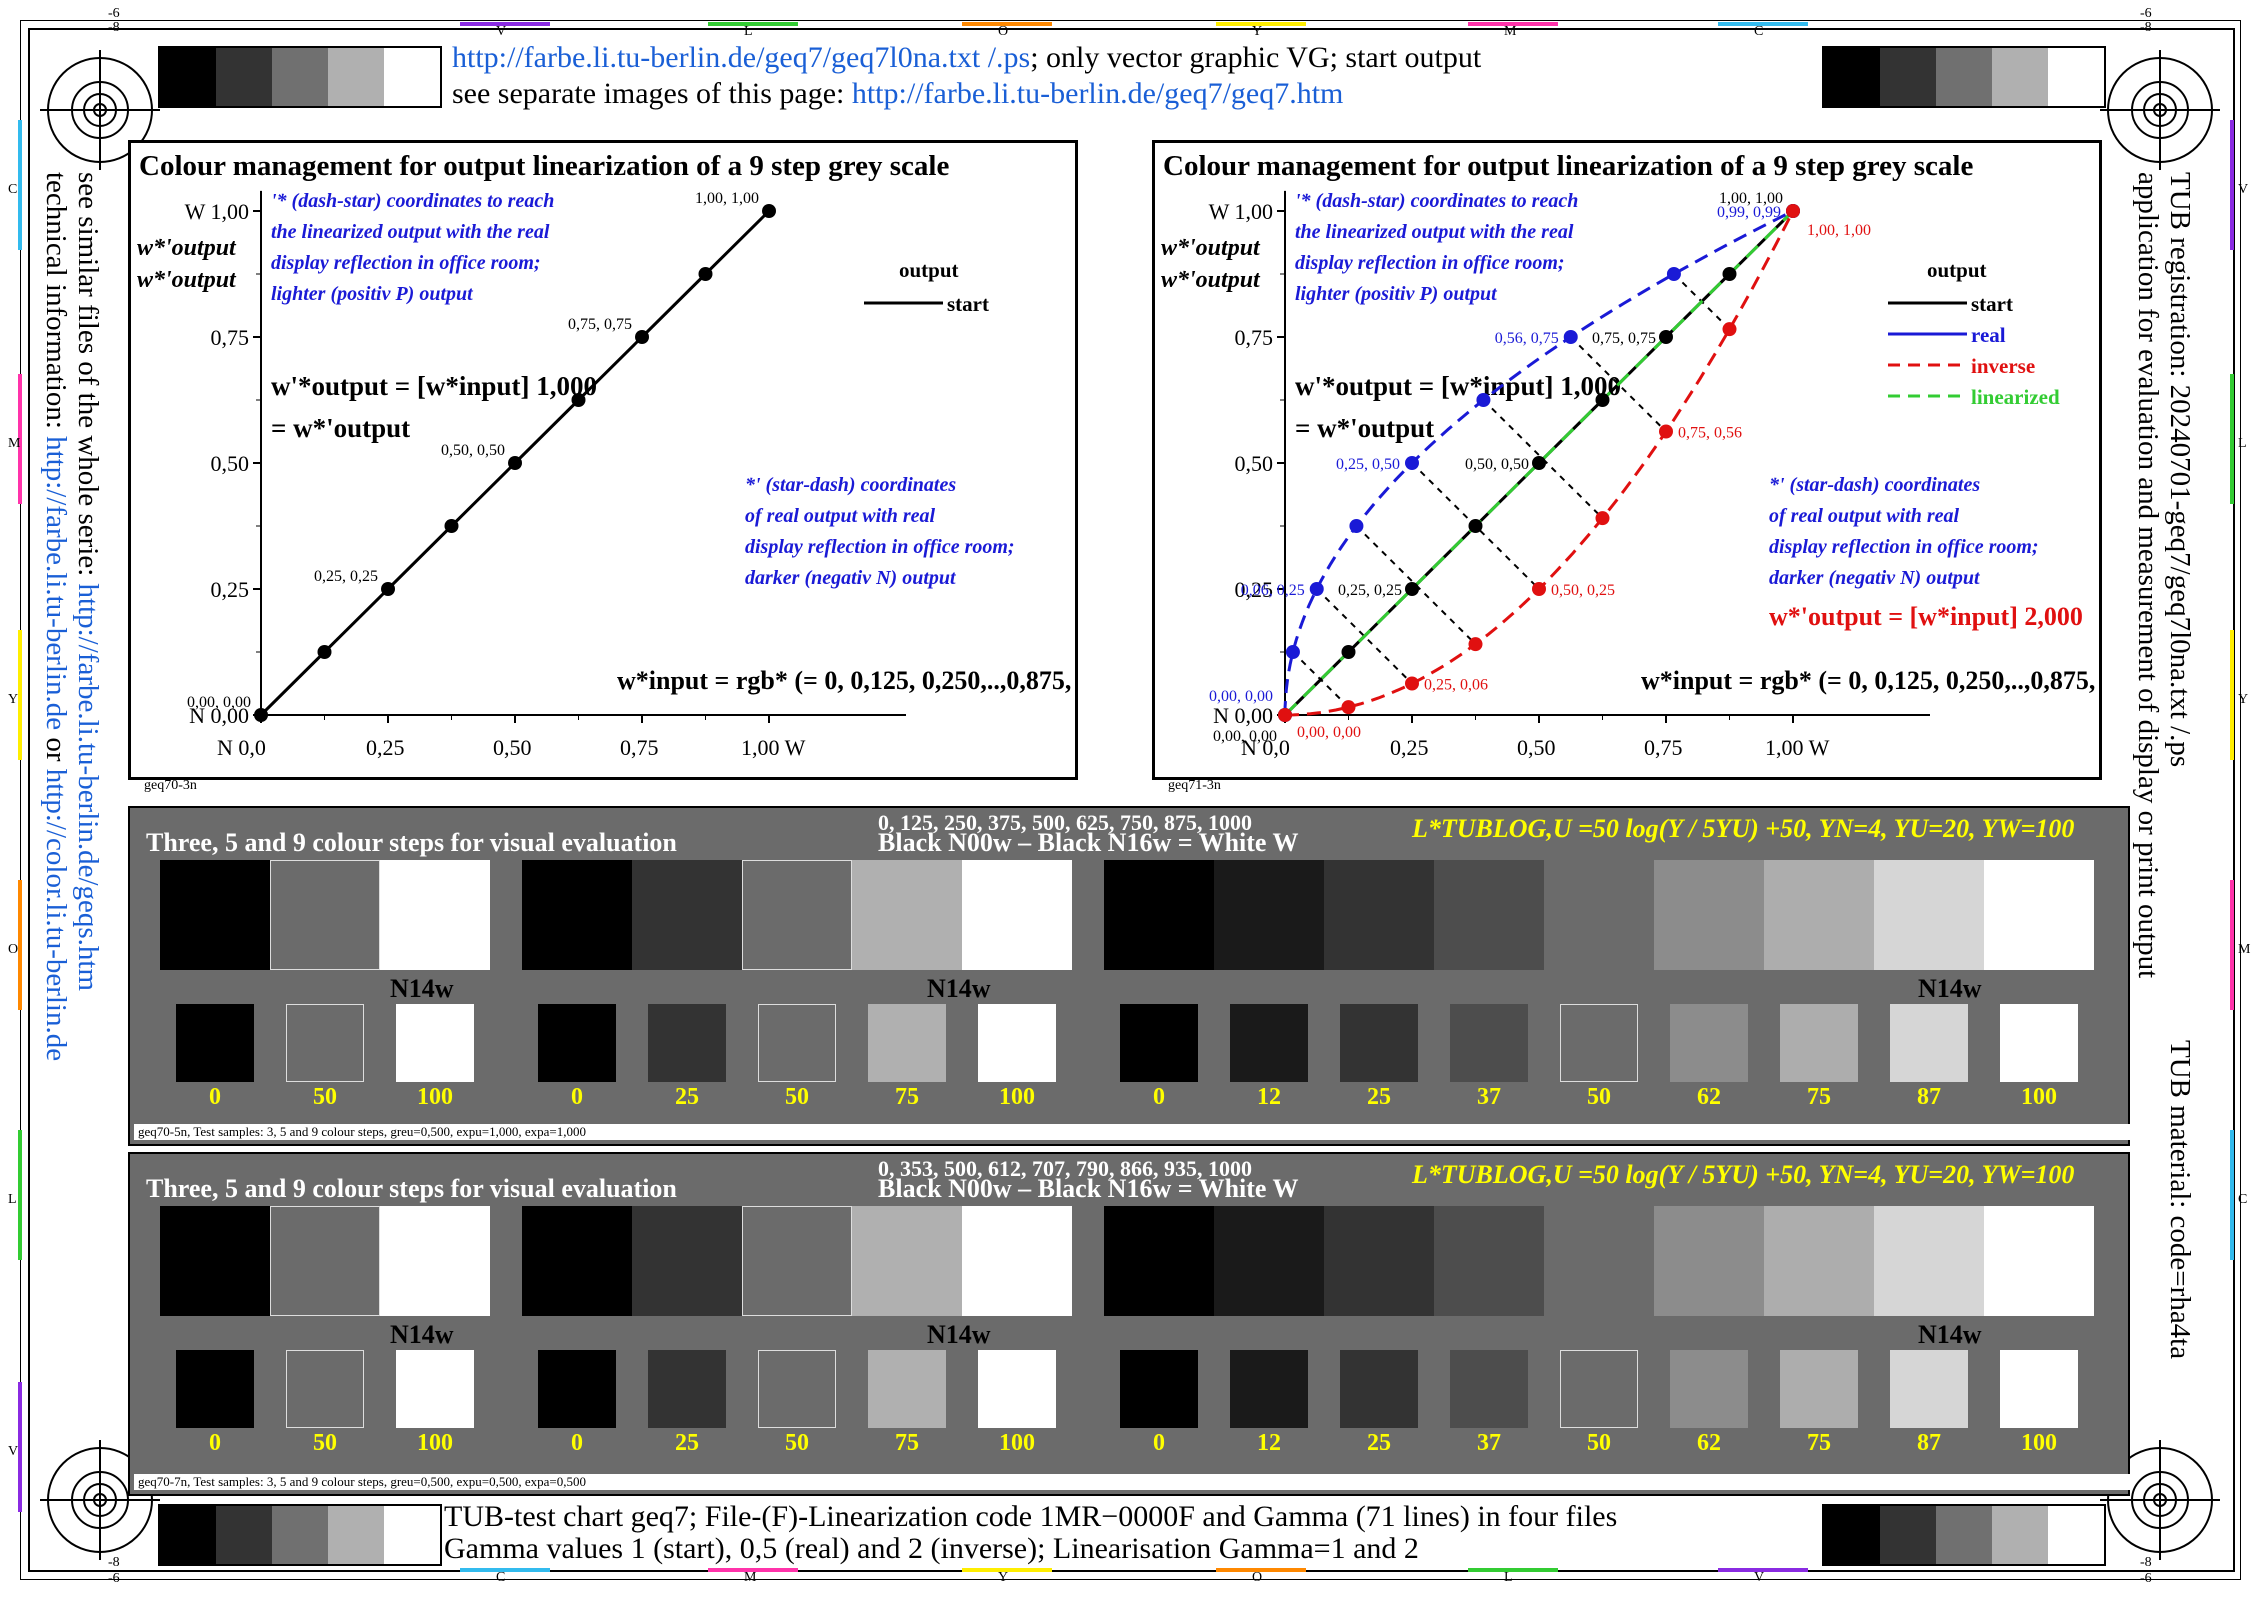 This screenshot has height=1600, width=2261. What do you see at coordinates (56, 915) in the screenshot?
I see `left-side-link-color: http://color.li.tu-berlin.de` at bounding box center [56, 915].